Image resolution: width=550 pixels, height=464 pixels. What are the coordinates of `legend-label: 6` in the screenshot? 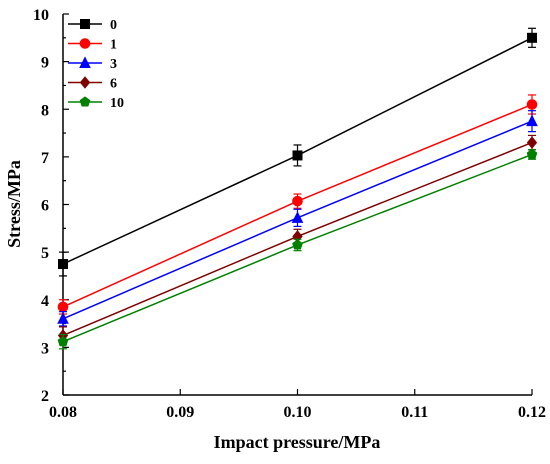 It's located at (113, 84).